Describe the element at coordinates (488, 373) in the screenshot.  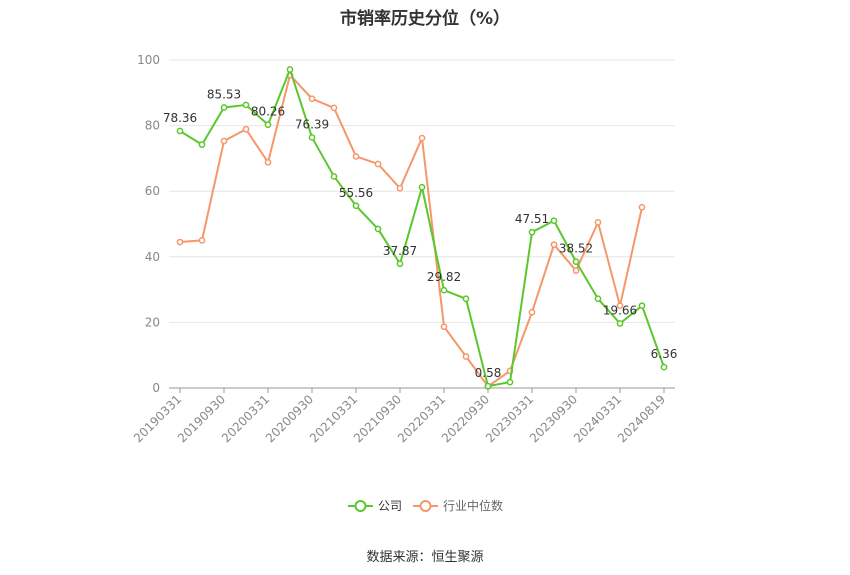
I see `data-label: 0.58` at that location.